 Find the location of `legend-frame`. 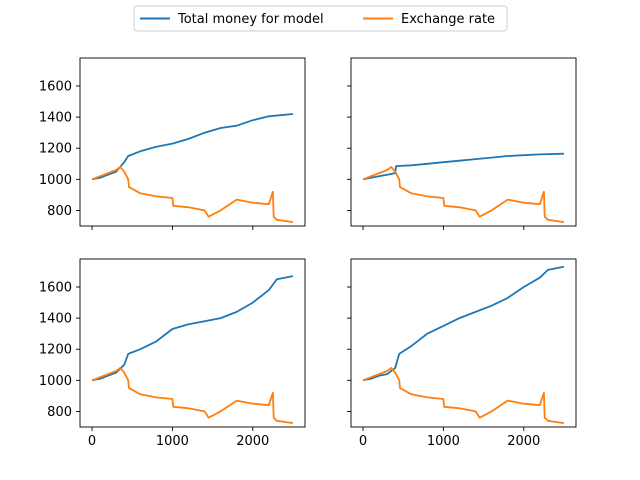

legend-frame is located at coordinates (320, 18).